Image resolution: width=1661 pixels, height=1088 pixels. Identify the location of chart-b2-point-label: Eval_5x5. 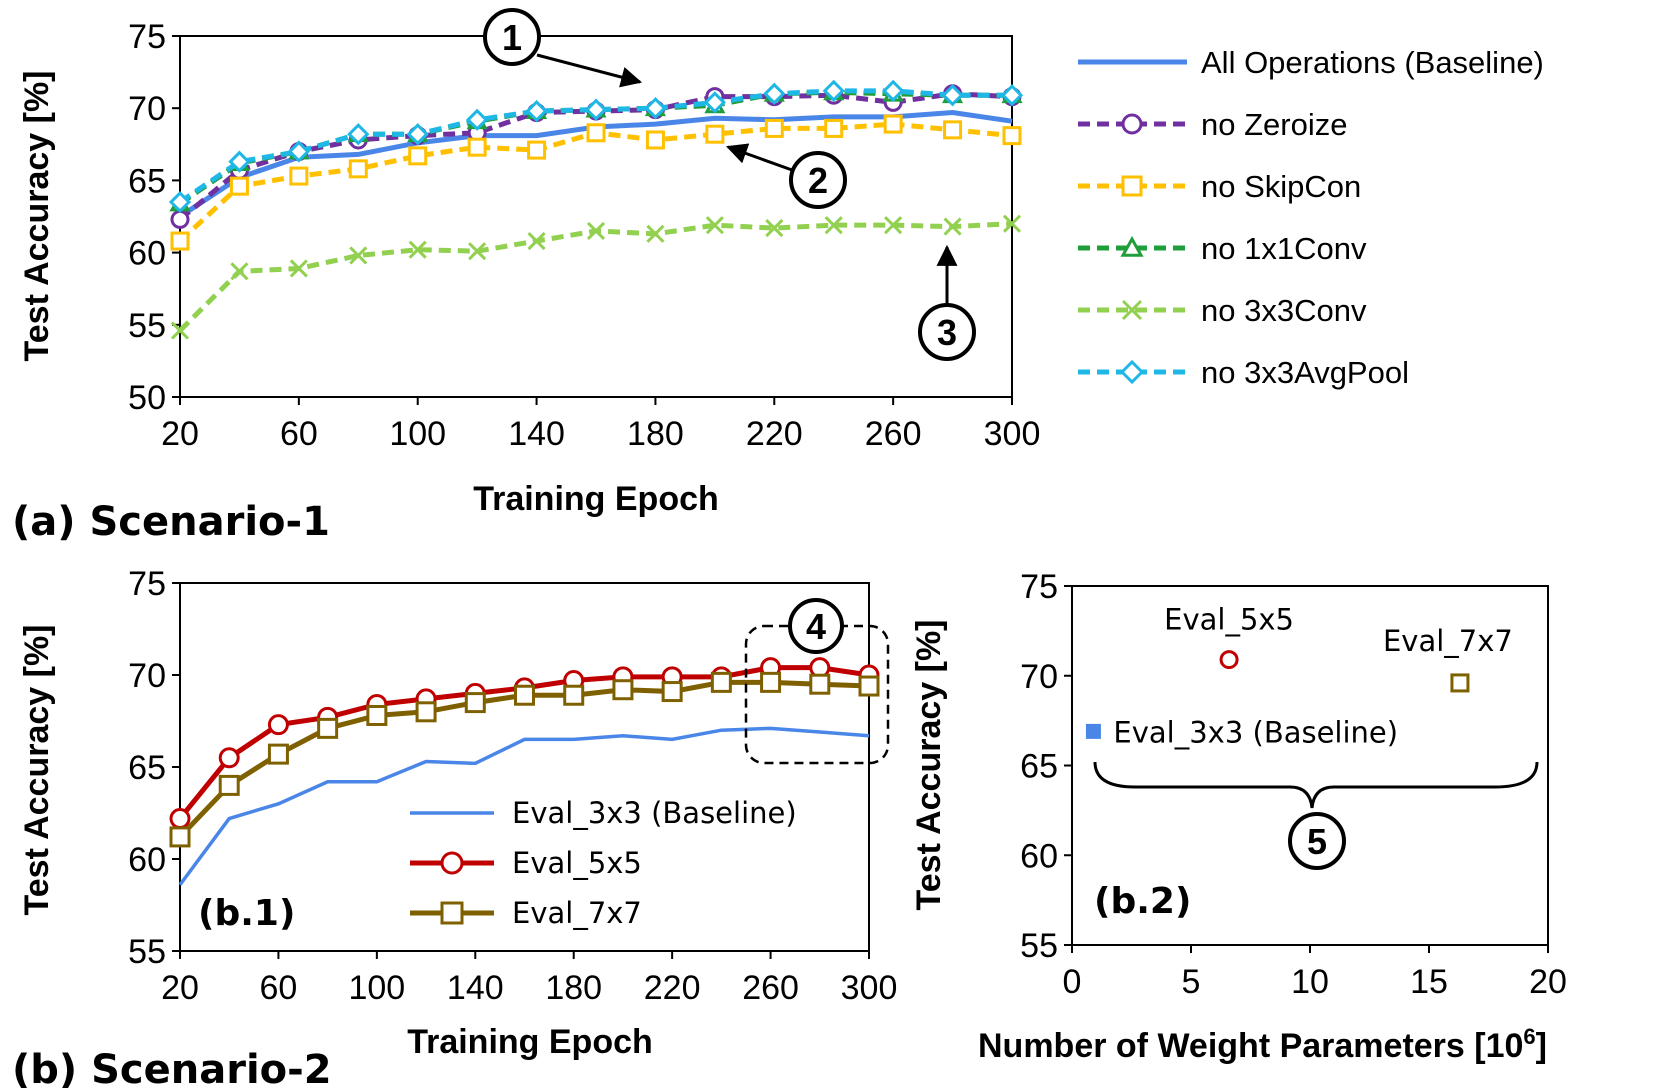
(1229, 620).